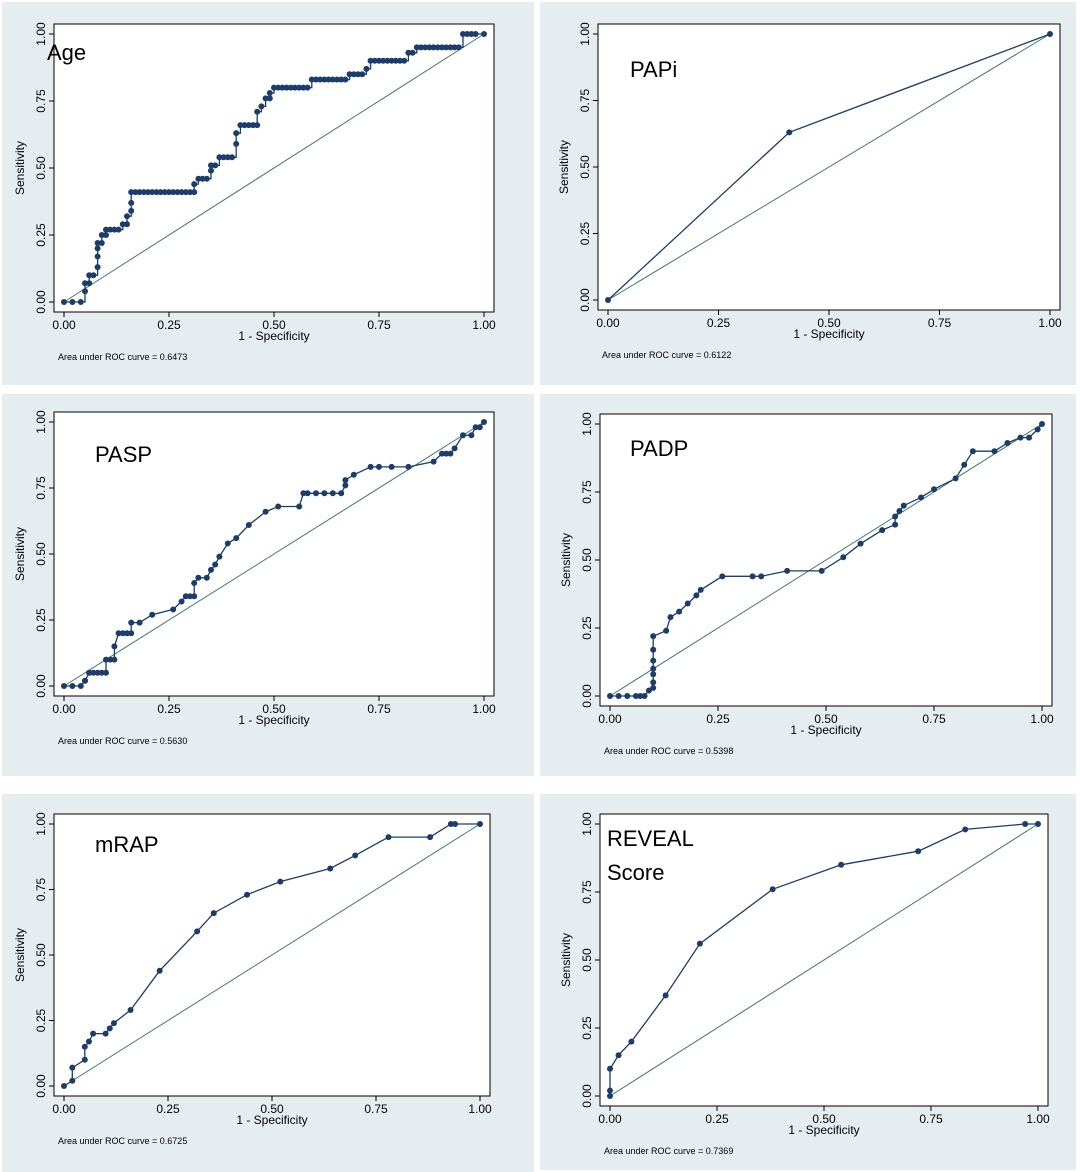 The width and height of the screenshot is (1080, 1172). What do you see at coordinates (587, 628) in the screenshot?
I see `y-tick-label: 0.25` at bounding box center [587, 628].